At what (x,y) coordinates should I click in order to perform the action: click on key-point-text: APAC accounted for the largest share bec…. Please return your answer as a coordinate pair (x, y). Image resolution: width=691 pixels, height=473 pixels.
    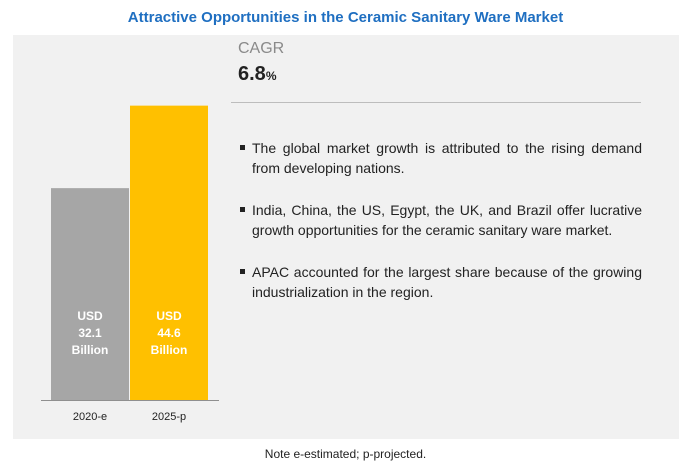
    Looking at the image, I should click on (447, 282).